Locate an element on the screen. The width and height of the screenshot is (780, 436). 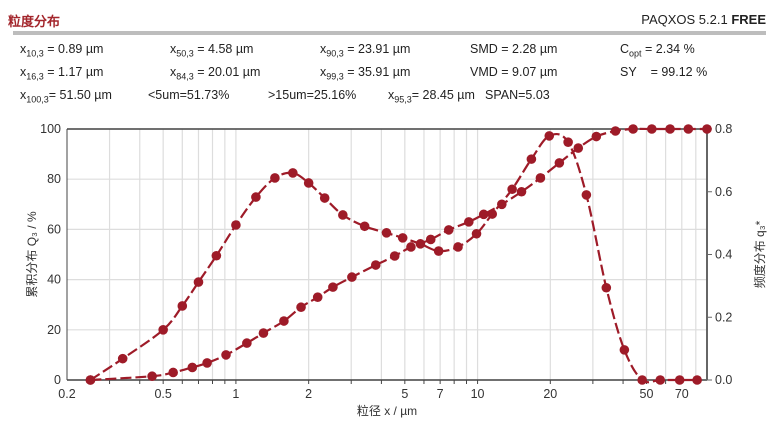
stat-item: SY = 99.12 % is located at coordinates (664, 72).